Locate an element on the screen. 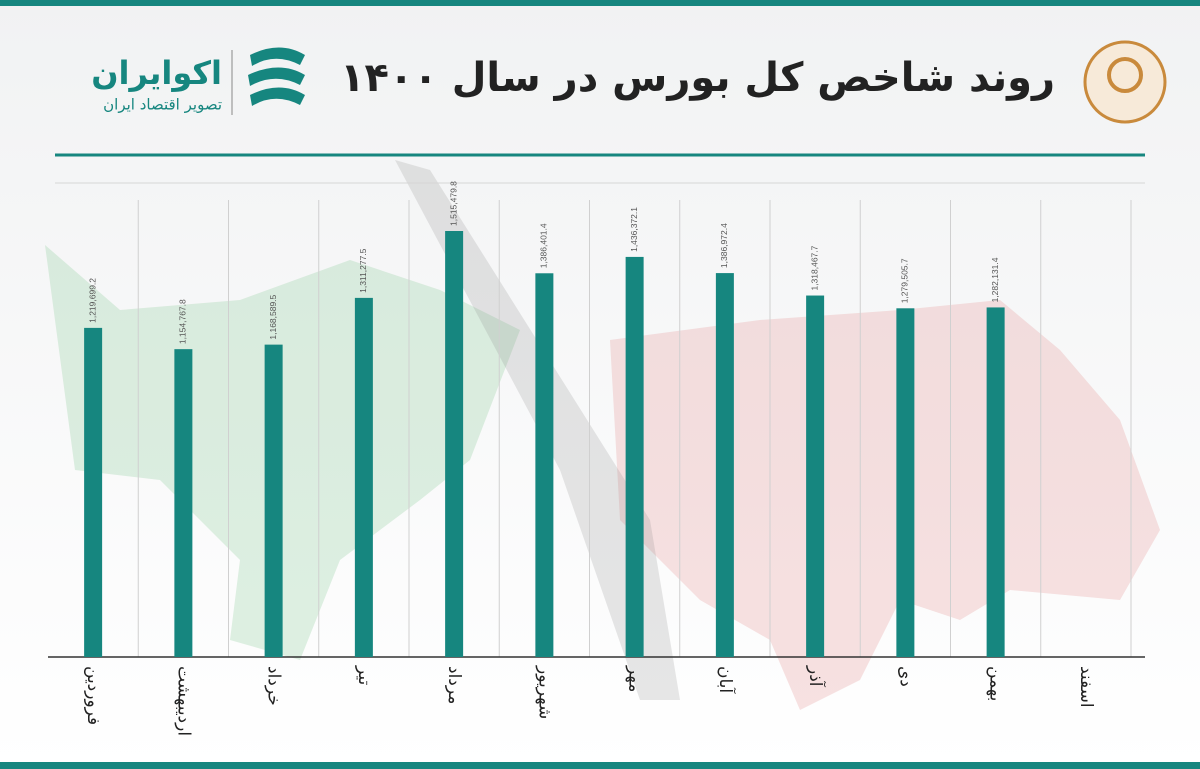 This screenshot has width=1200, height=769. value-label: 1,318,467.7 is located at coordinates (814, 267).